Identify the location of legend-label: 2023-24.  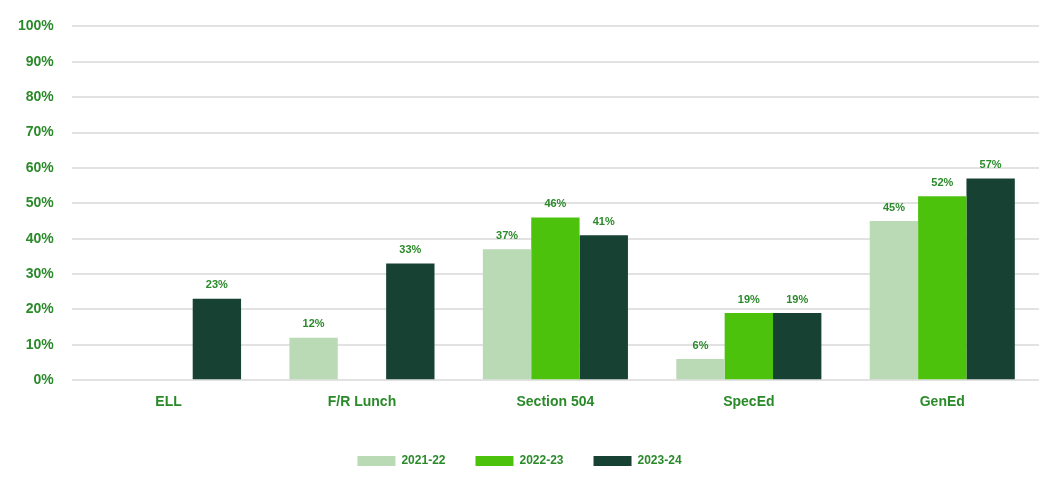
(659, 460).